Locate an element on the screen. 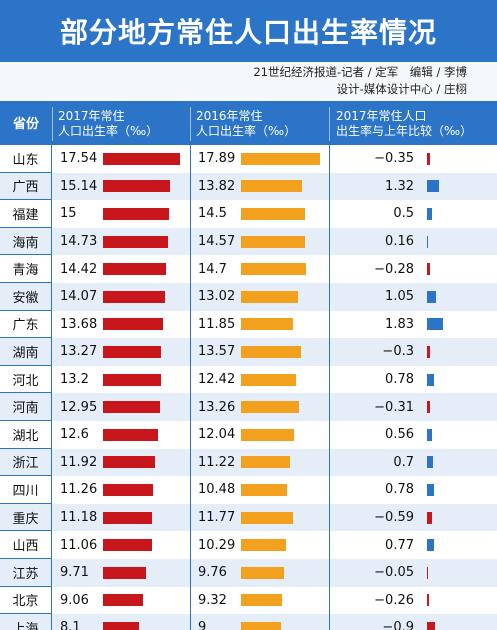 This screenshot has height=630, width=497. value-2016: 13.82 is located at coordinates (217, 186).